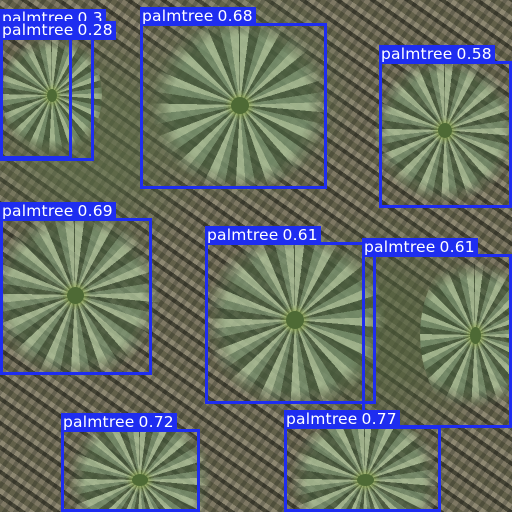 This screenshot has height=512, width=512. I want to click on detection-box: palmtree 0.69, so click(76, 288).